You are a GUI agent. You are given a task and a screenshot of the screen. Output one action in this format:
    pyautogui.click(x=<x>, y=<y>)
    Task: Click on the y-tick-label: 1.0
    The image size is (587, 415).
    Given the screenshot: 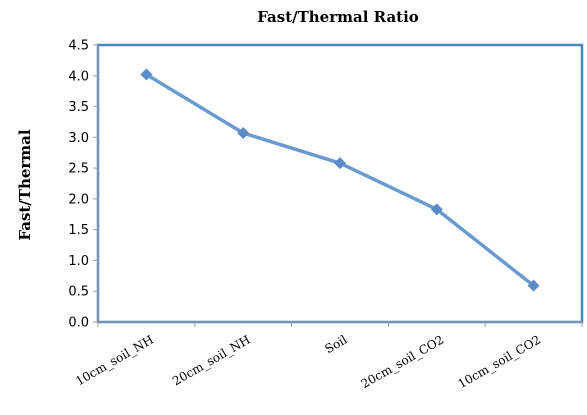 What is the action you would take?
    pyautogui.click(x=78, y=261)
    